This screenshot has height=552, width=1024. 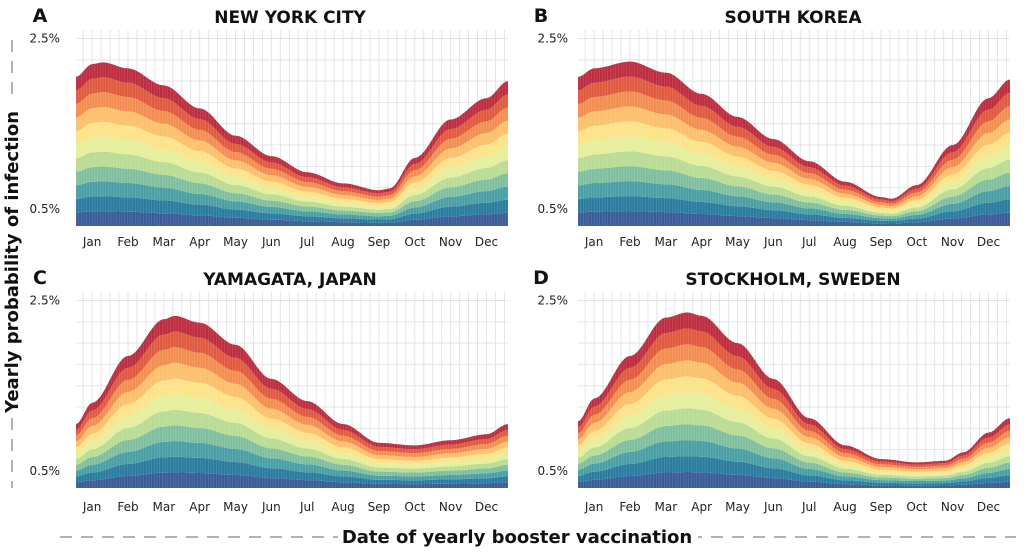 What do you see at coordinates (40, 278) in the screenshot?
I see `panel-letter: C` at bounding box center [40, 278].